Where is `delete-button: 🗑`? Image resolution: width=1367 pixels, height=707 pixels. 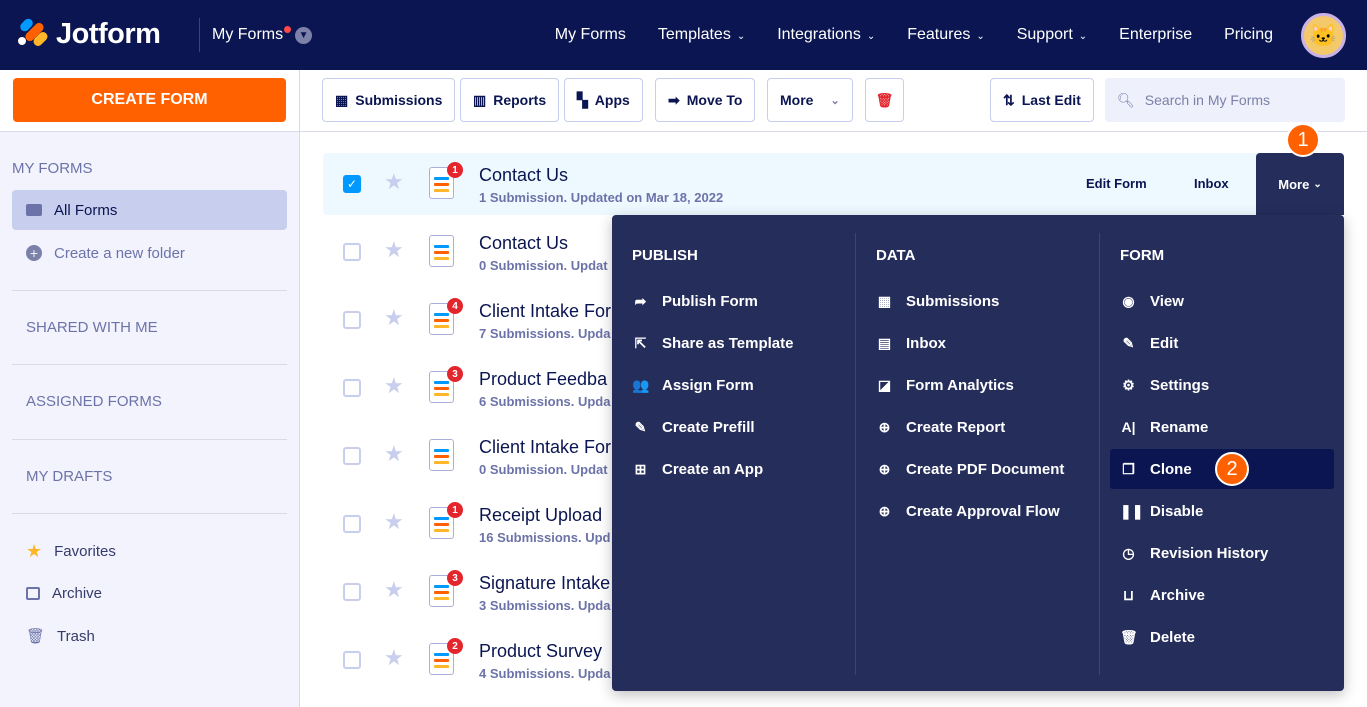 delete-button: 🗑 is located at coordinates (884, 100).